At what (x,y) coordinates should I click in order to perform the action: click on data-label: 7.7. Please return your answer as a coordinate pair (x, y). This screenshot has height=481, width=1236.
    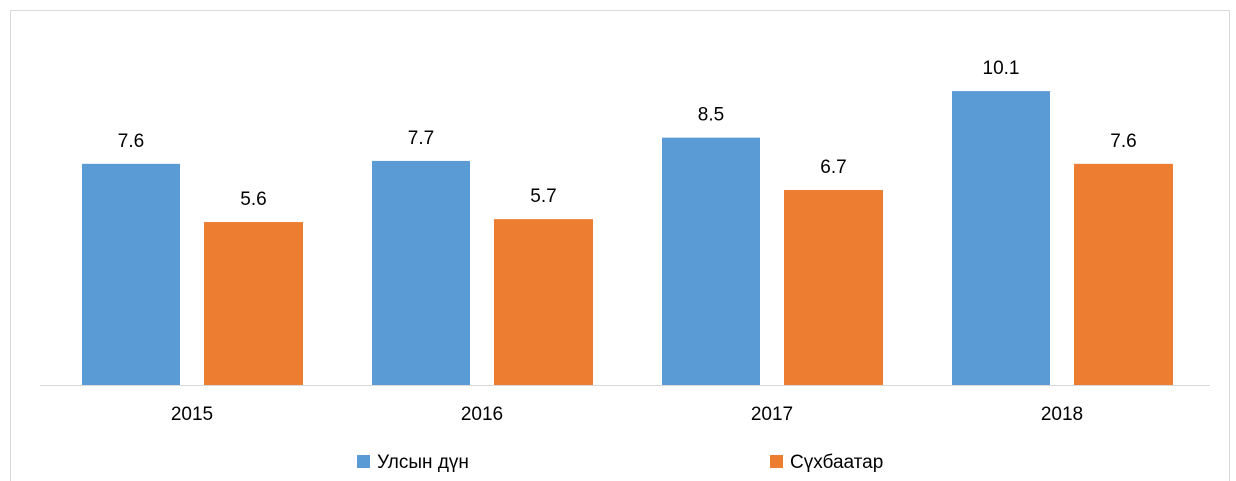
    Looking at the image, I should click on (421, 138).